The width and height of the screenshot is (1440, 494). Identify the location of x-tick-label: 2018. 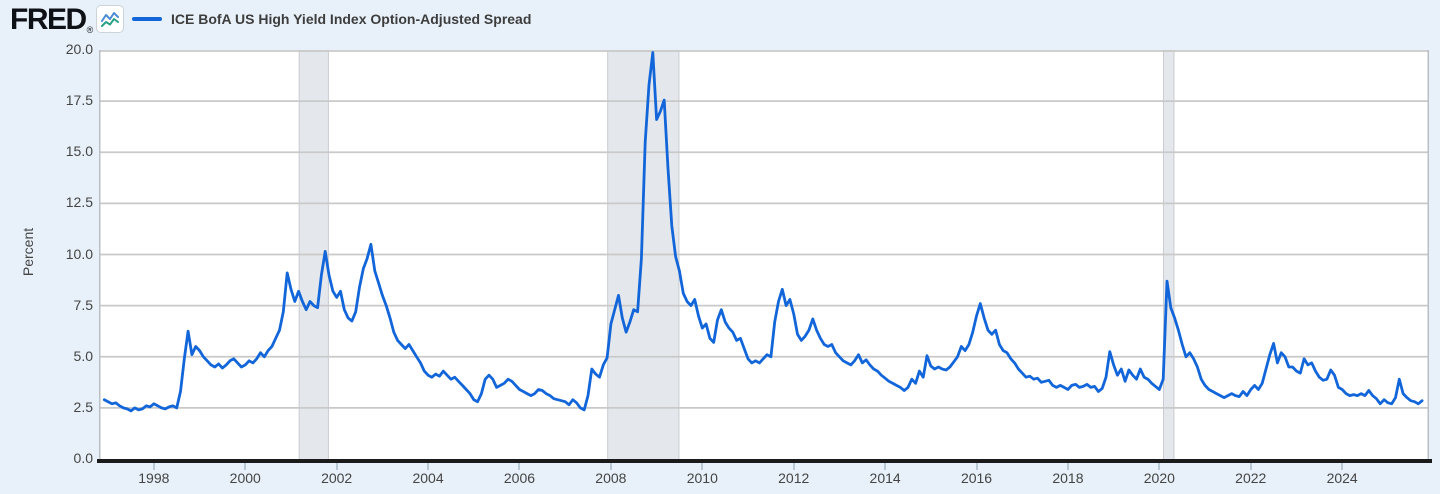
(1068, 478).